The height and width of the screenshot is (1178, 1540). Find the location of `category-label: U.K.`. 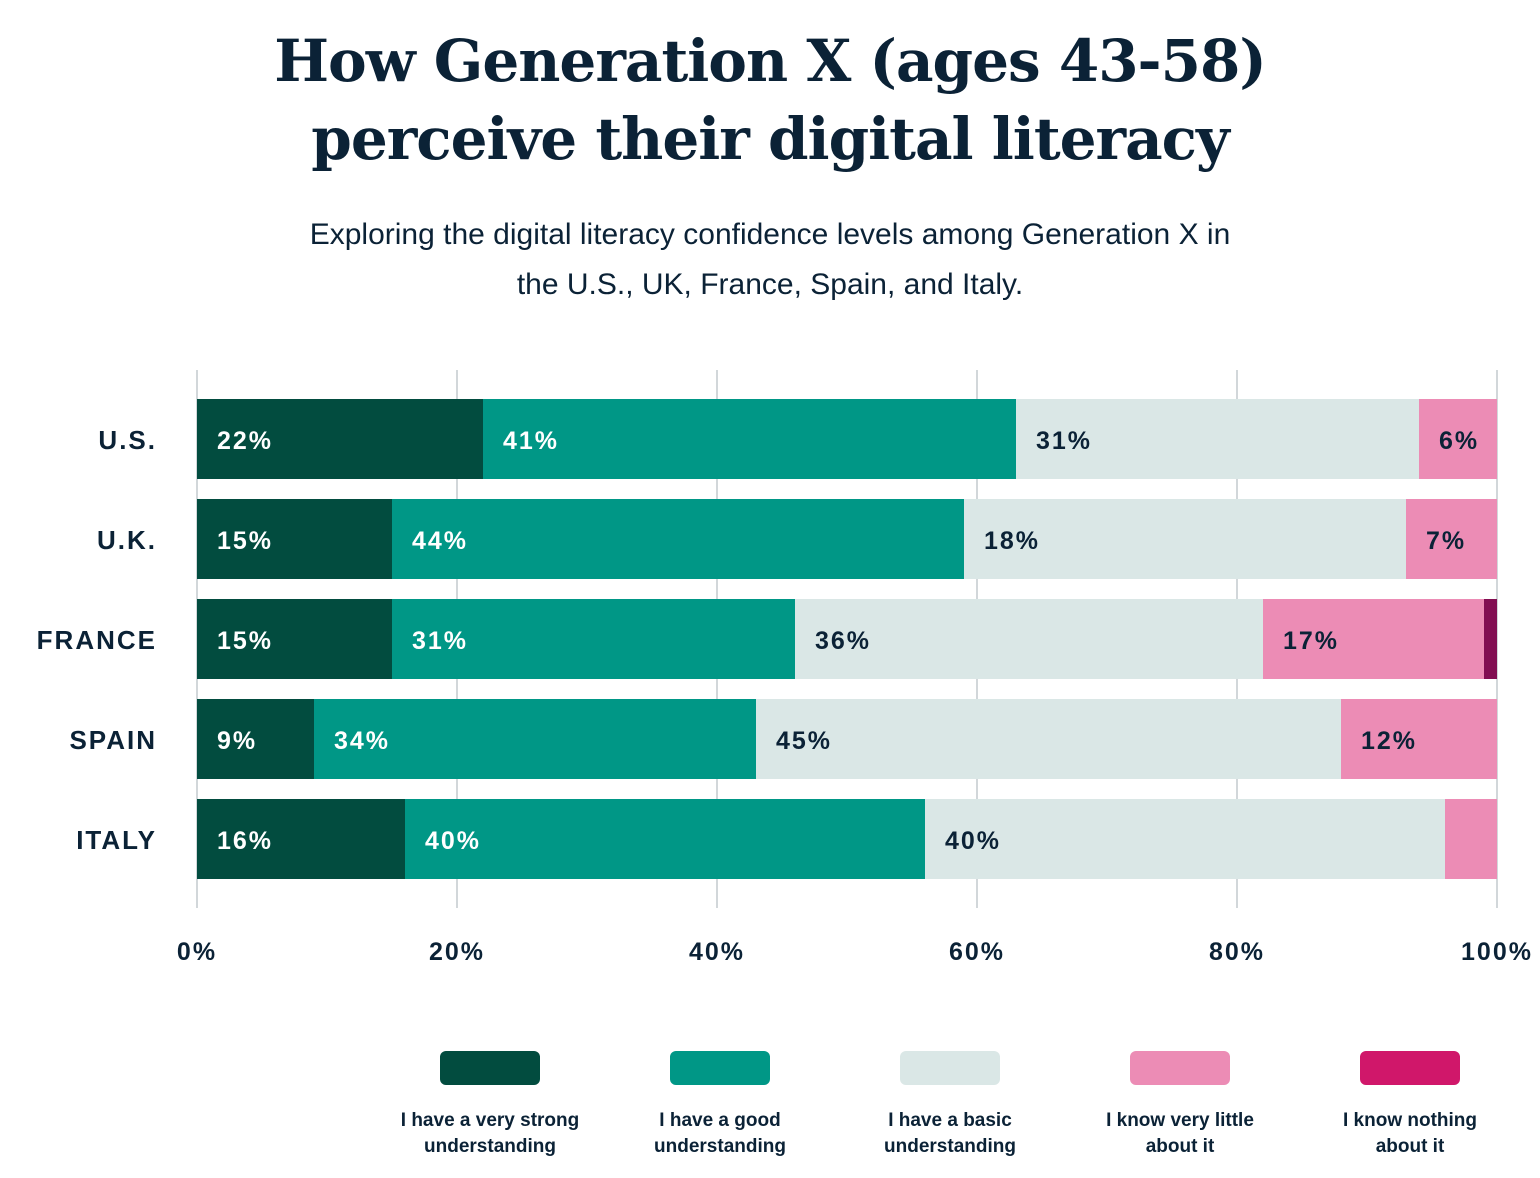

category-label: U.K. is located at coordinates (127, 540).